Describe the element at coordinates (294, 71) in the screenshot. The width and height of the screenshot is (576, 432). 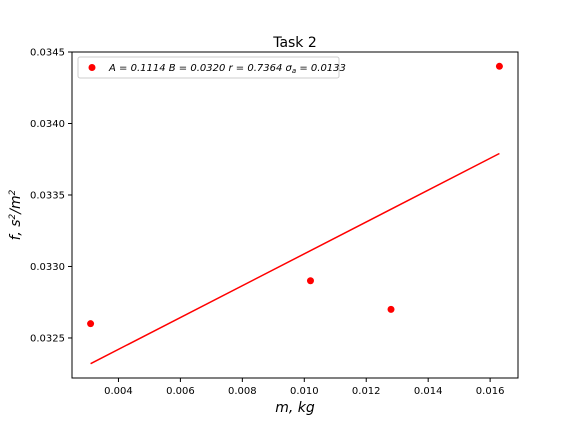
I see `legend-label-sub: a` at that location.